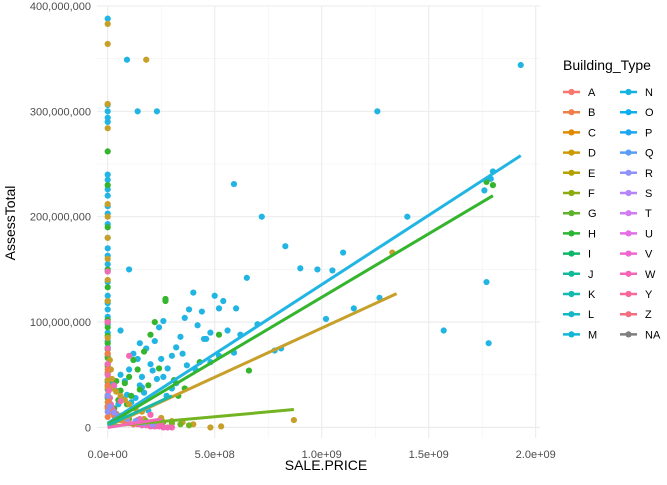 The height and width of the screenshot is (485, 667). Describe the element at coordinates (648, 133) in the screenshot. I see `legend-label: P` at that location.